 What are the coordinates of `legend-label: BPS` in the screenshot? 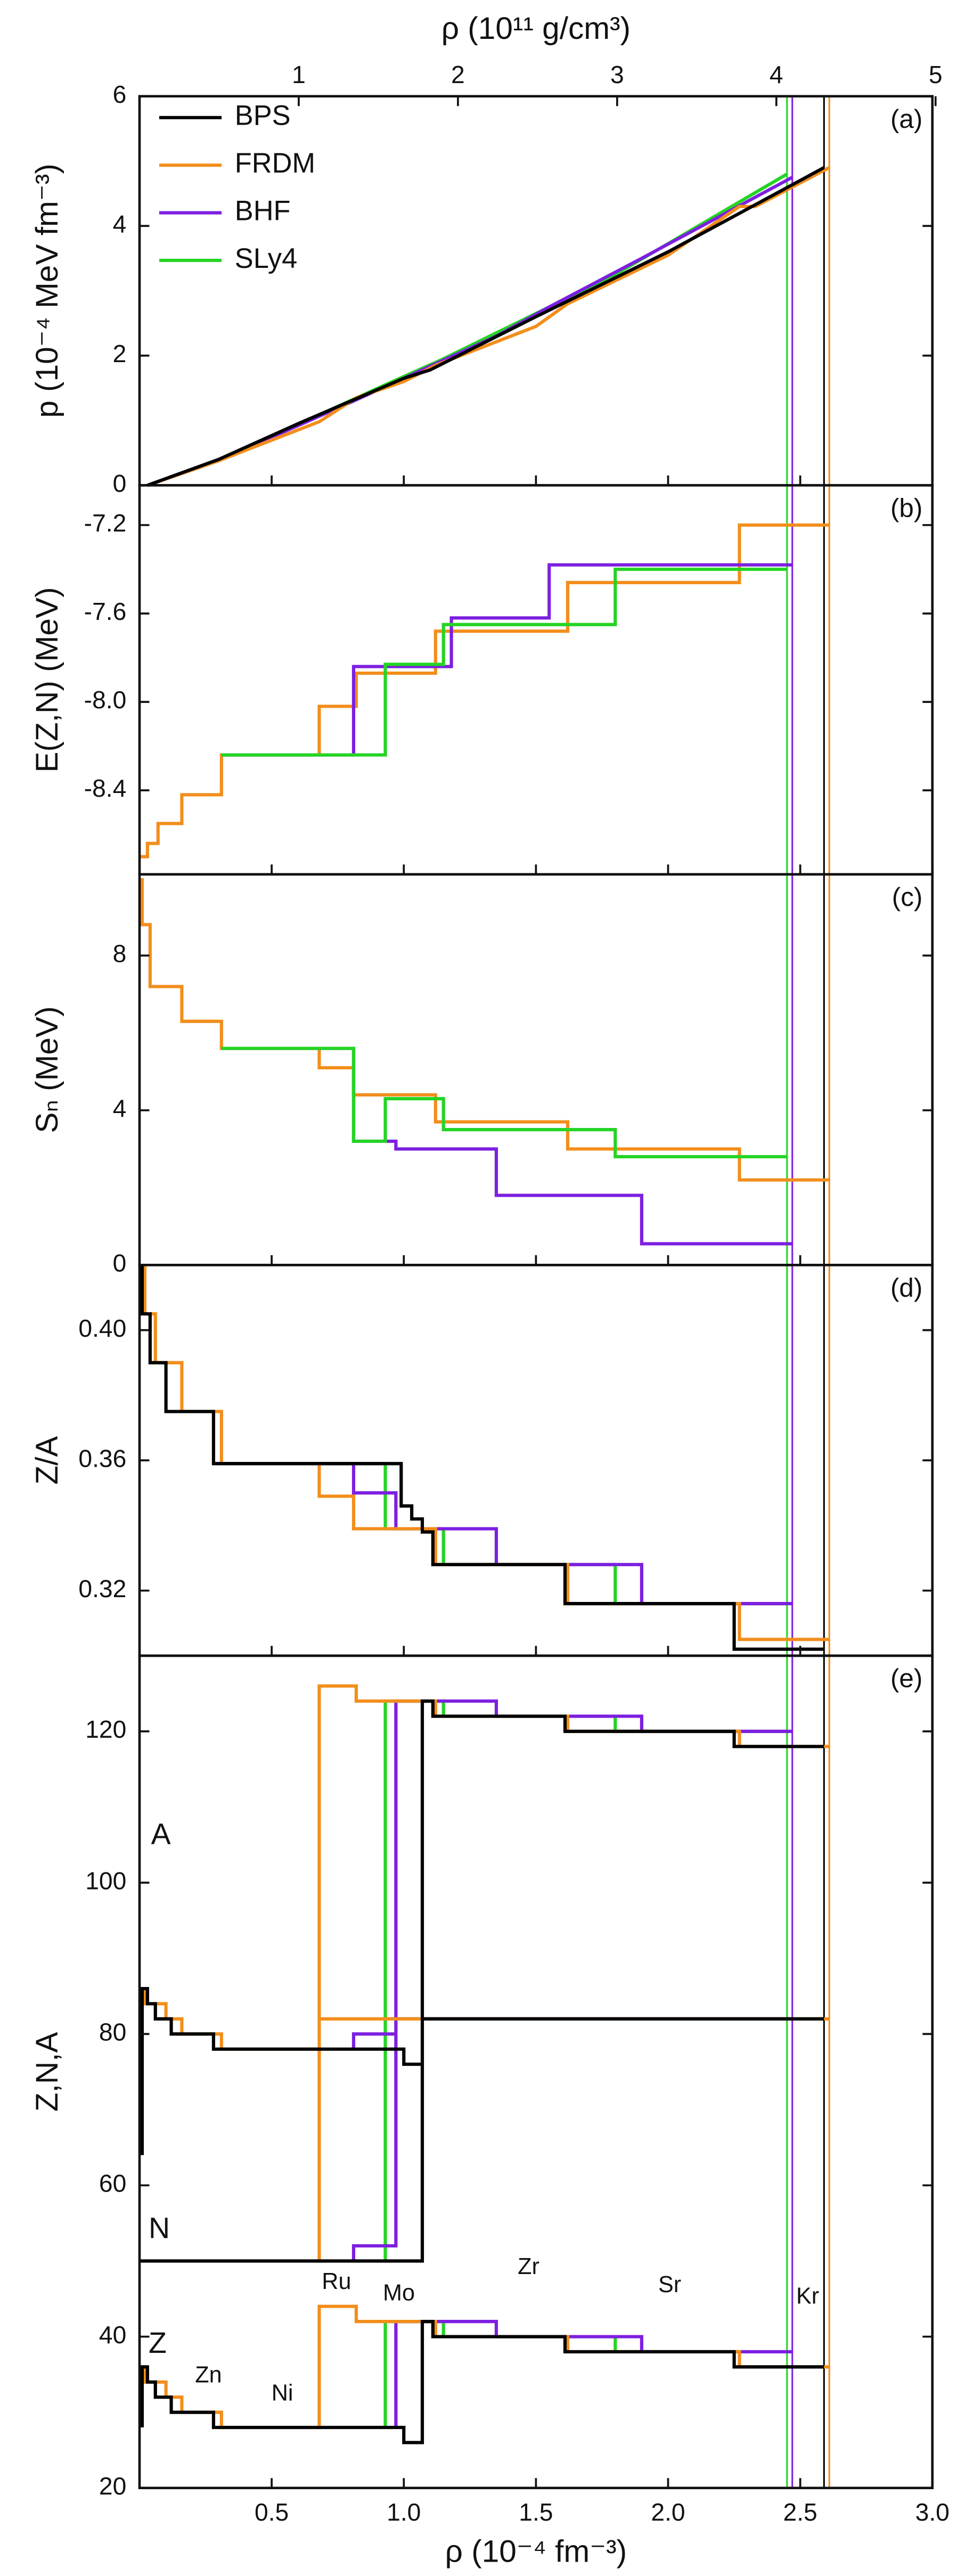 It's located at (263, 116).